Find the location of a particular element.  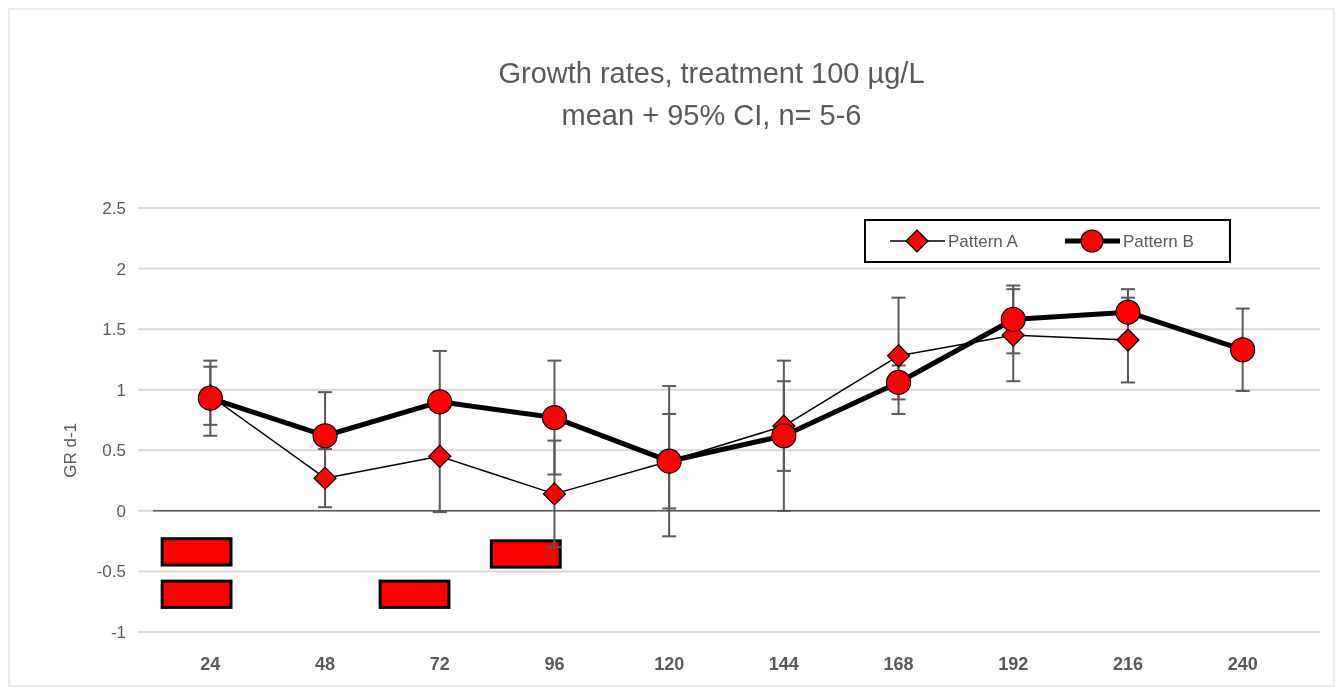

x-tick-label: 120 is located at coordinates (669, 664).